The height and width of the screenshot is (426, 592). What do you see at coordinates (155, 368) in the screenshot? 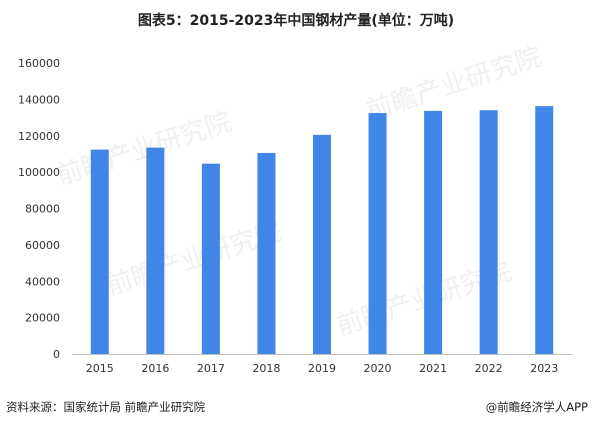
I see `x-tick-label: 2016` at bounding box center [155, 368].